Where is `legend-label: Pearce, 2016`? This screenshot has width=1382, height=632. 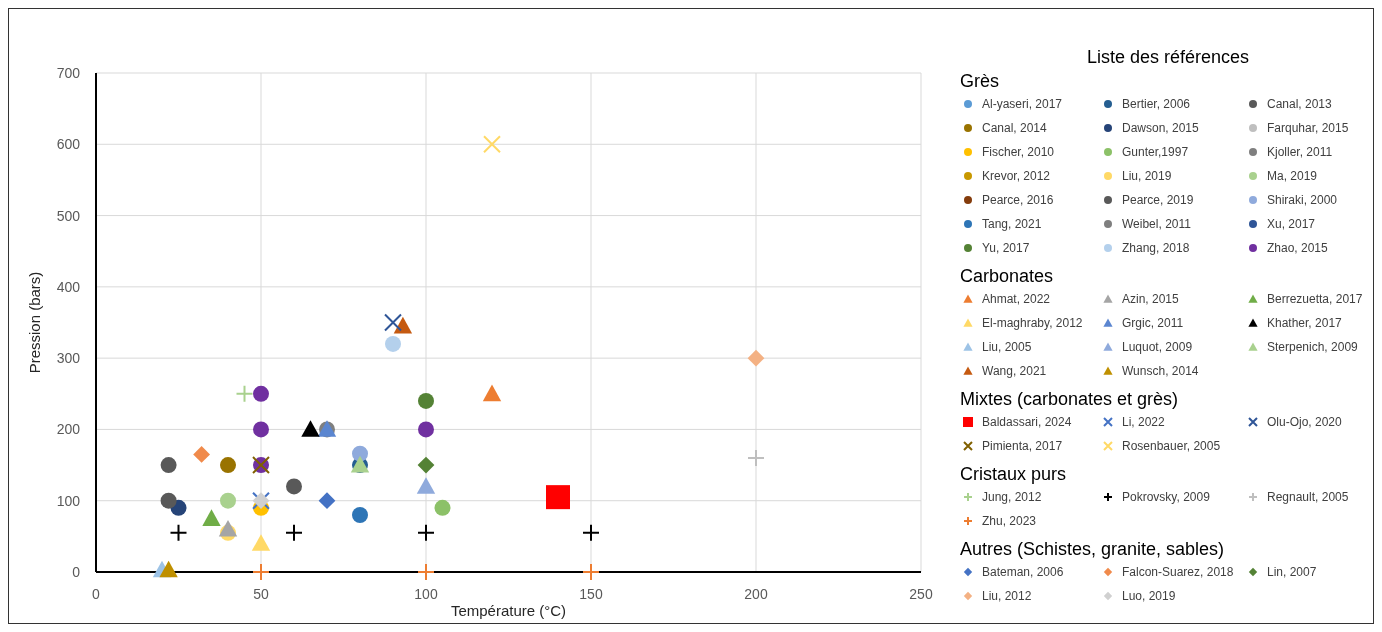 legend-label: Pearce, 2016 is located at coordinates (1018, 200).